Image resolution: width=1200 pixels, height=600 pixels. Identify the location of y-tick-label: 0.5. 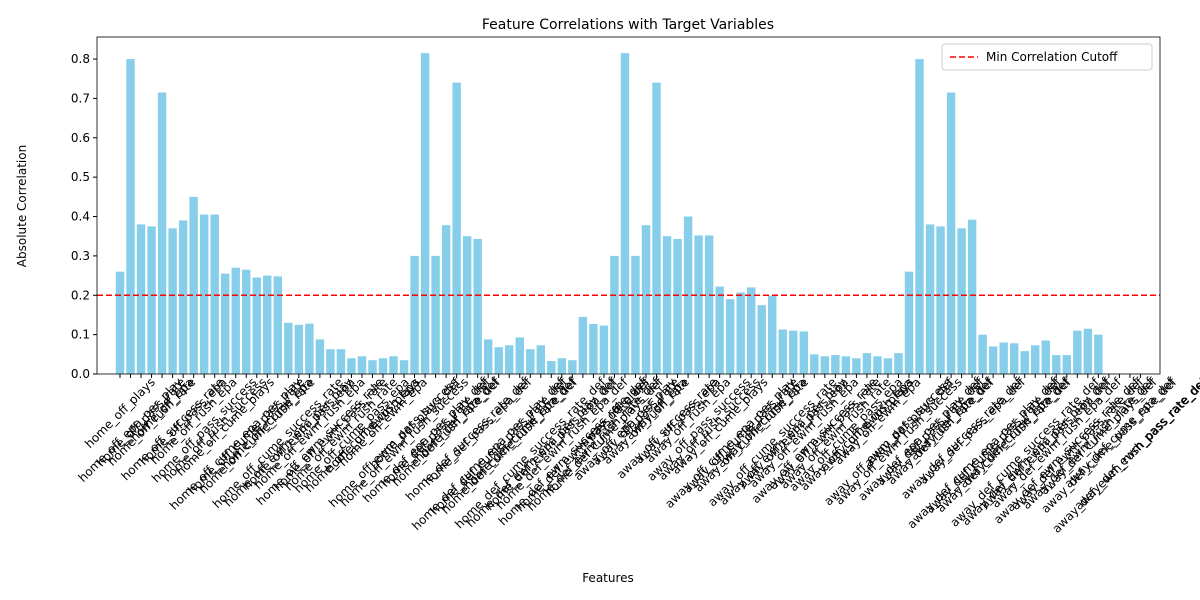
(80, 177).